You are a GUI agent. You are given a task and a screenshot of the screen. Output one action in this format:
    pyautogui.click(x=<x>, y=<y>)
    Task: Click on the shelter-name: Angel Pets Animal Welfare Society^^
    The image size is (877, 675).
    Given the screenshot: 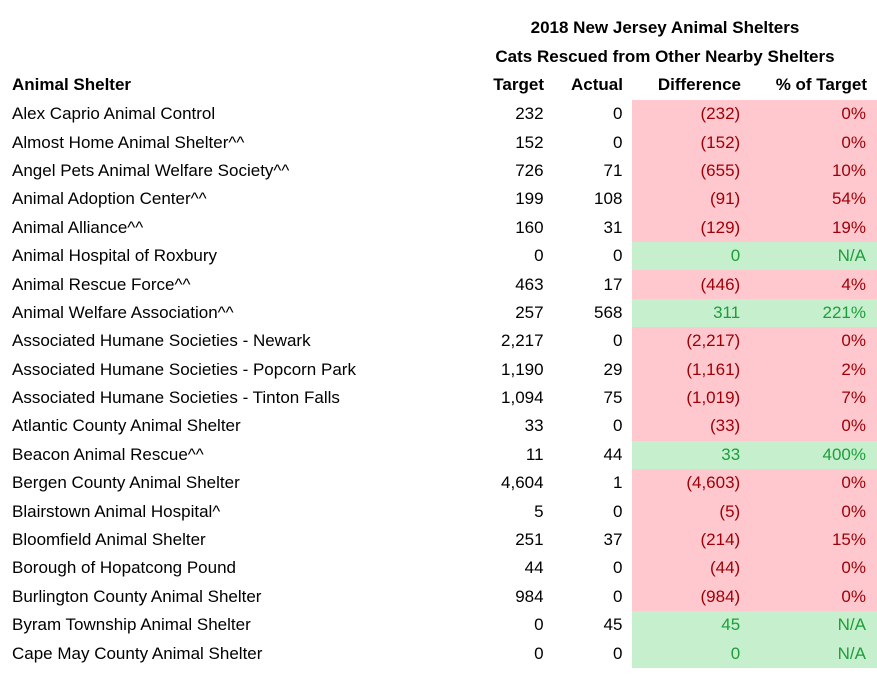 What is the action you would take?
    pyautogui.click(x=151, y=170)
    